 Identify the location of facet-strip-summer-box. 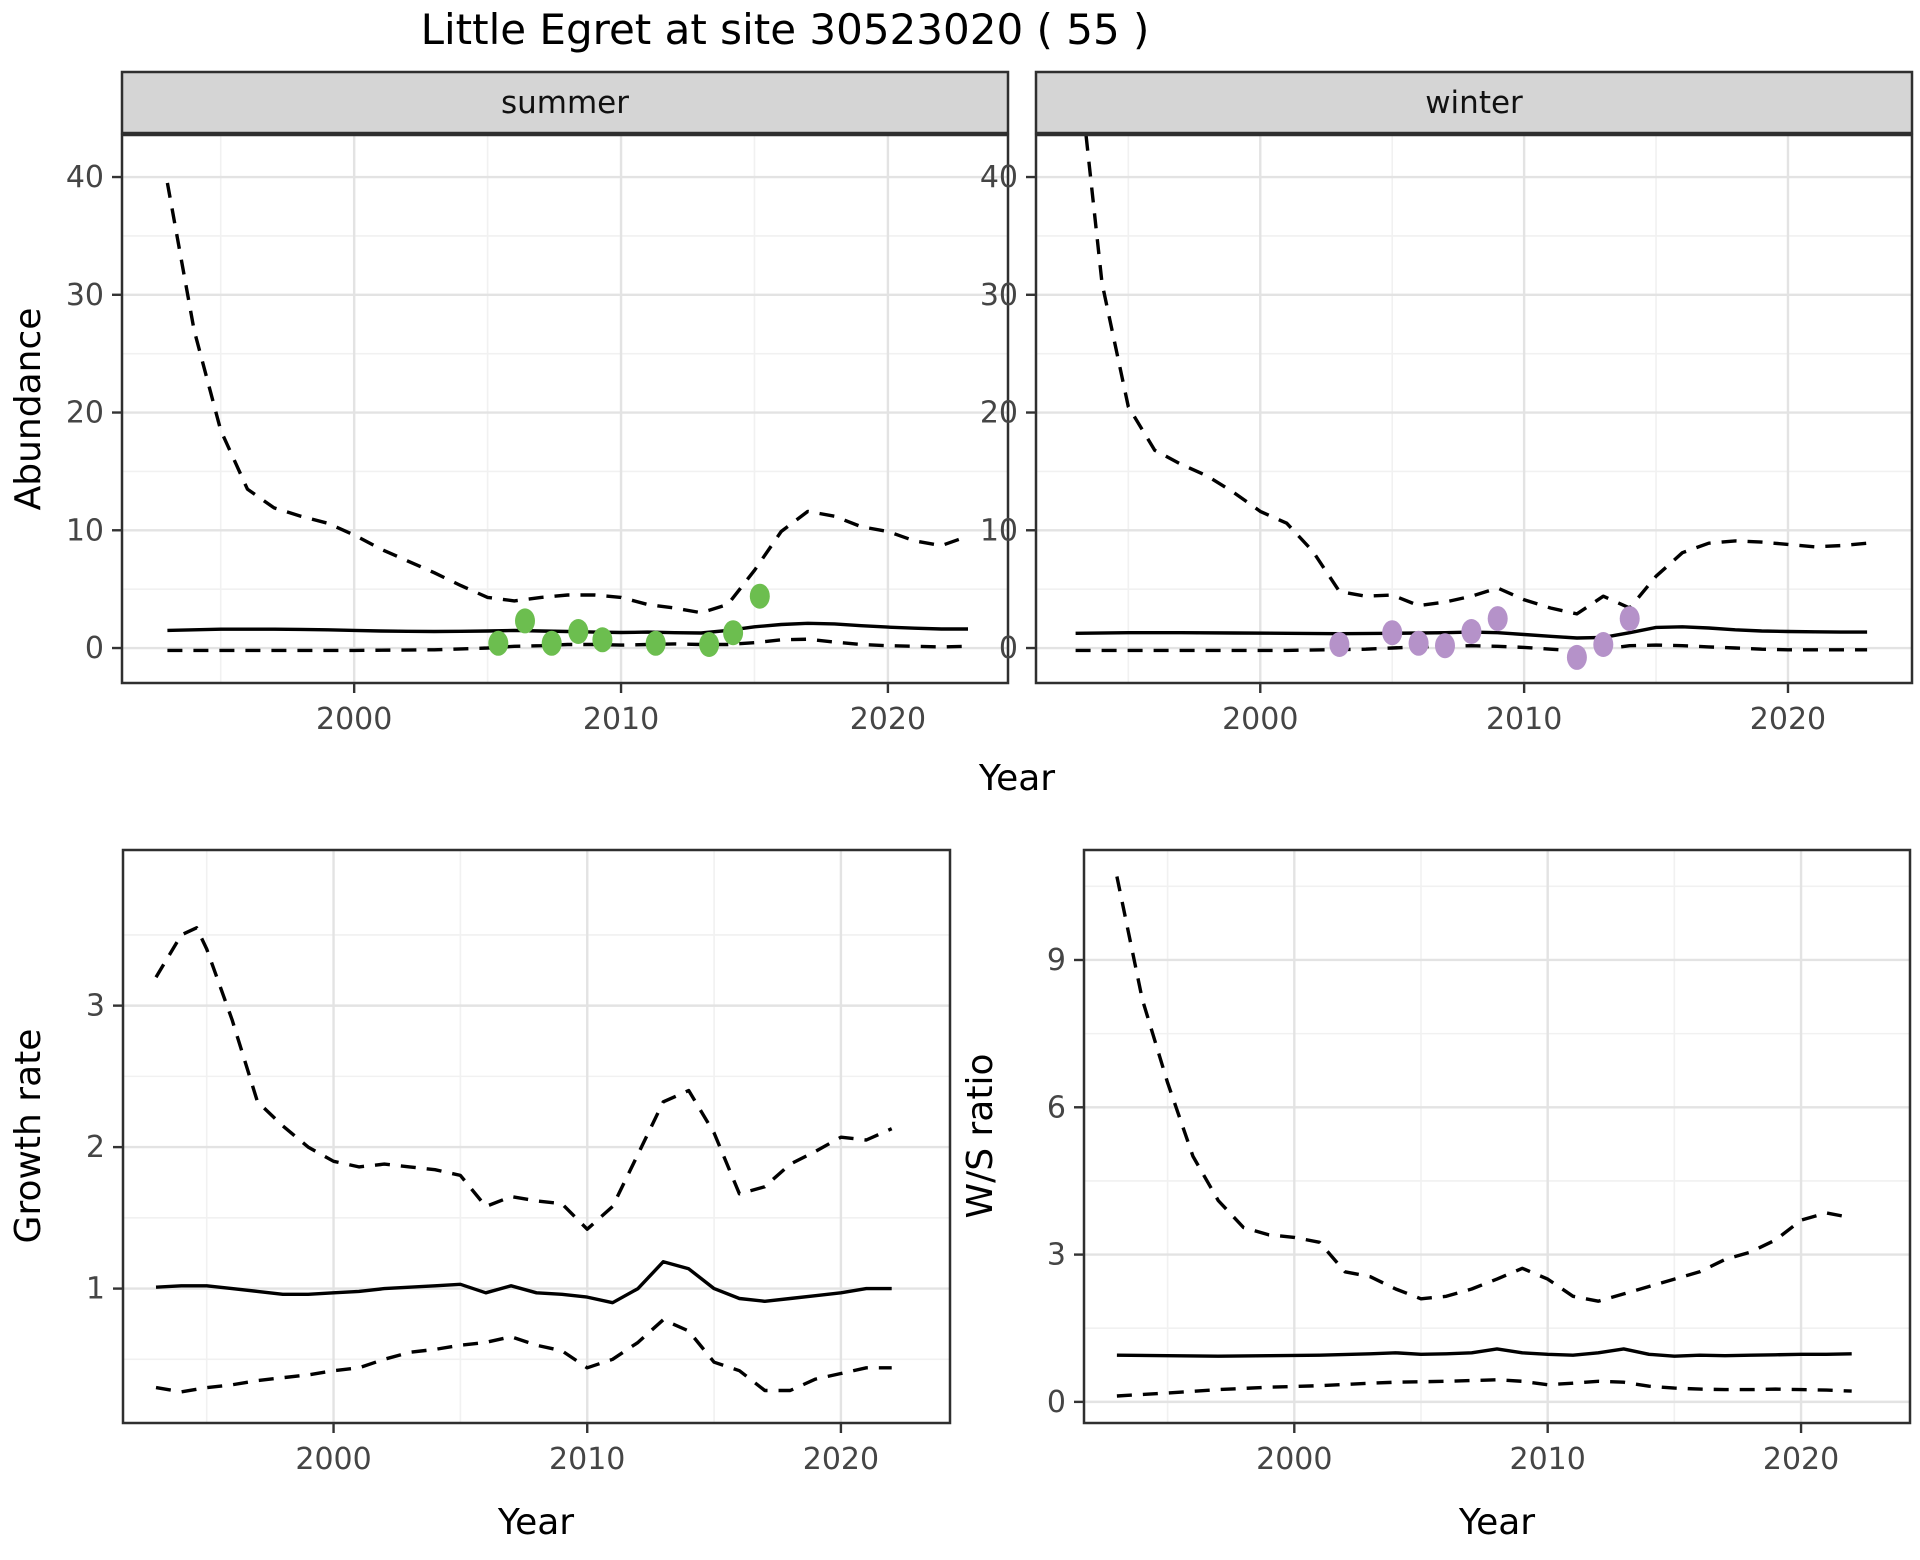
(565, 102).